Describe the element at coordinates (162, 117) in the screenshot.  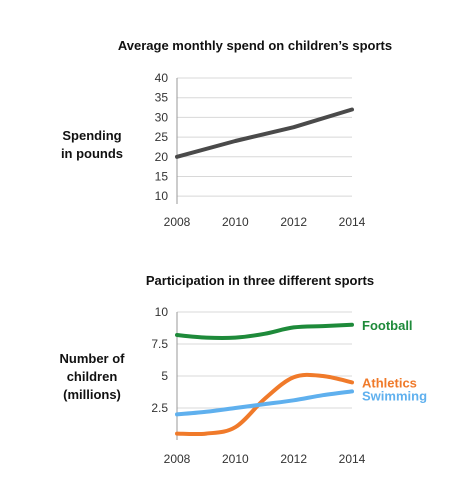
I see `y-tick-label: 30` at that location.